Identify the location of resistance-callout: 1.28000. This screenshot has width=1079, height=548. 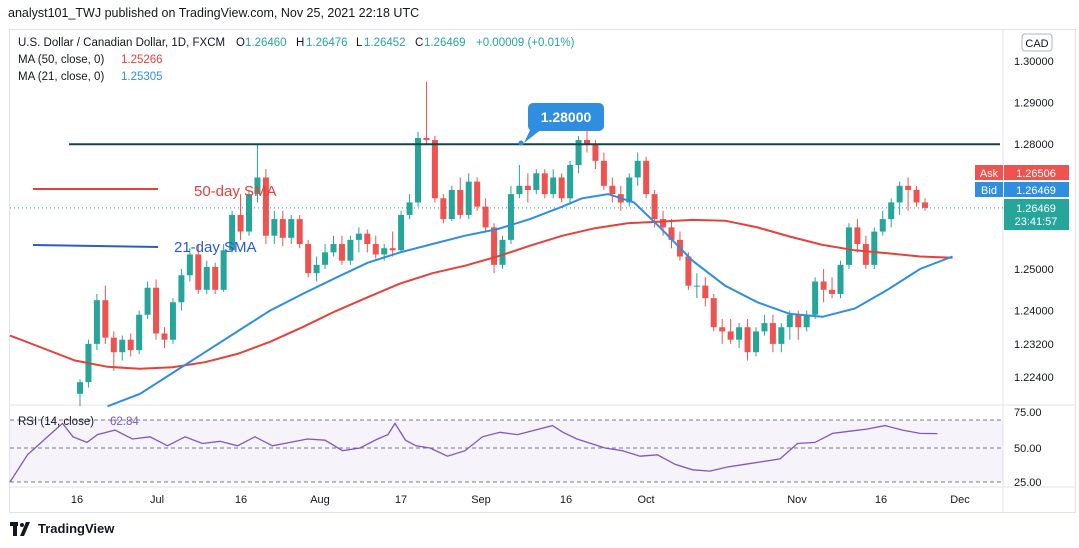
(561, 124).